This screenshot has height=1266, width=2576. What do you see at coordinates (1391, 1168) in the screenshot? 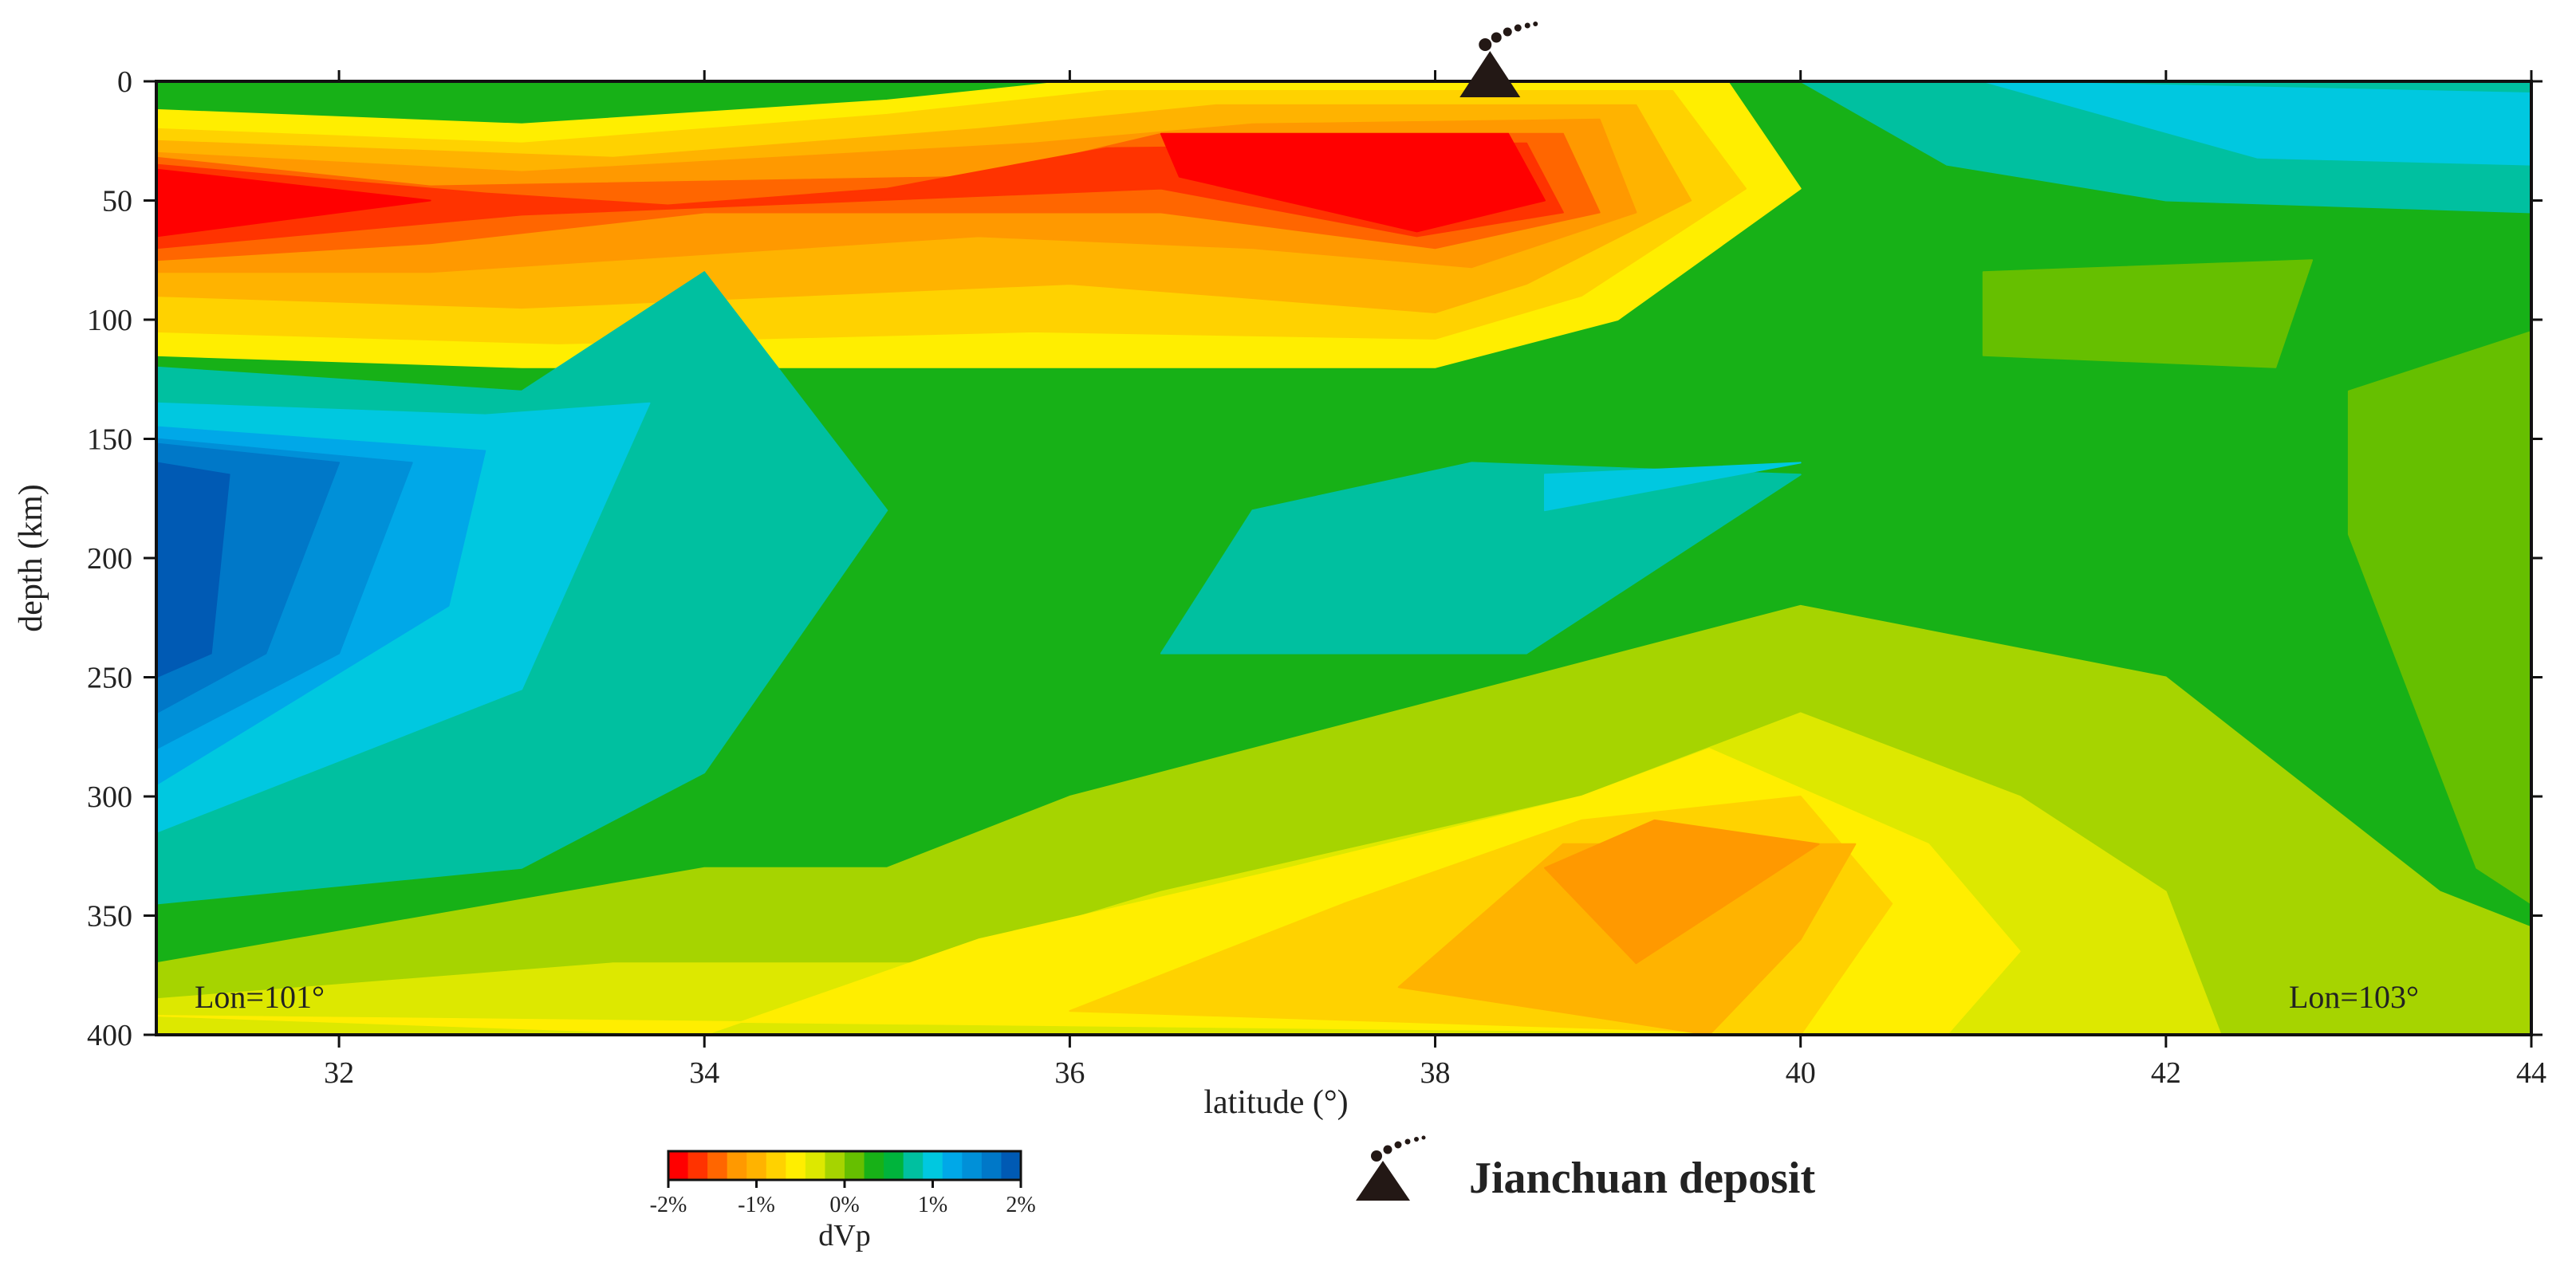
I see `legend-volcano-icon` at bounding box center [1391, 1168].